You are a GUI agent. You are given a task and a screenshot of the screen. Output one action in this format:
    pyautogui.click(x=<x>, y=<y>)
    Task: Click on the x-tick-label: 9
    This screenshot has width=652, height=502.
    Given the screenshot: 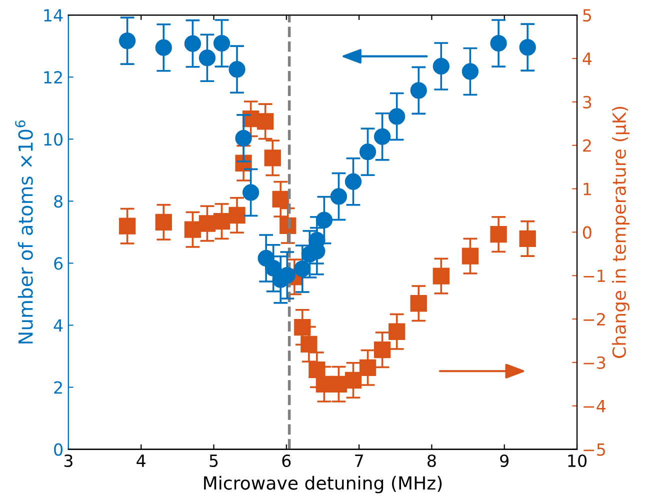 What is the action you would take?
    pyautogui.click(x=504, y=461)
    